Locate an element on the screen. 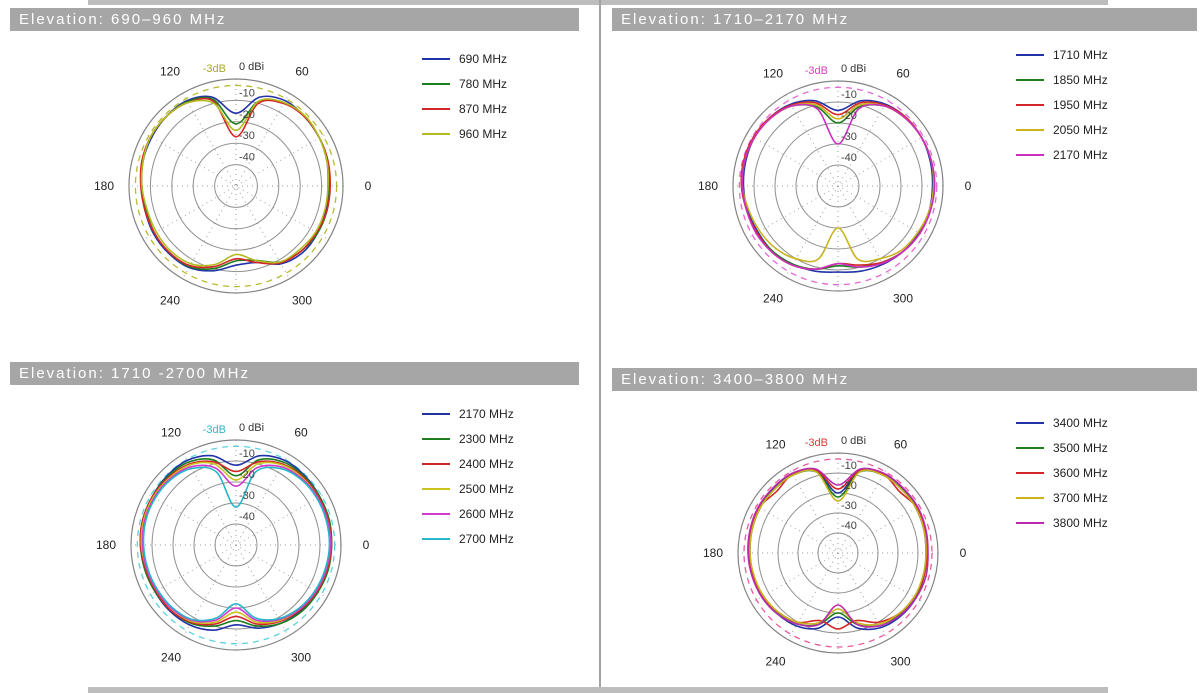 This screenshot has width=1200, height=693. legend: 3400 MHz 3500 MHz 3600 MHz 3700 MHz 3800 MHz is located at coordinates (1062, 478).